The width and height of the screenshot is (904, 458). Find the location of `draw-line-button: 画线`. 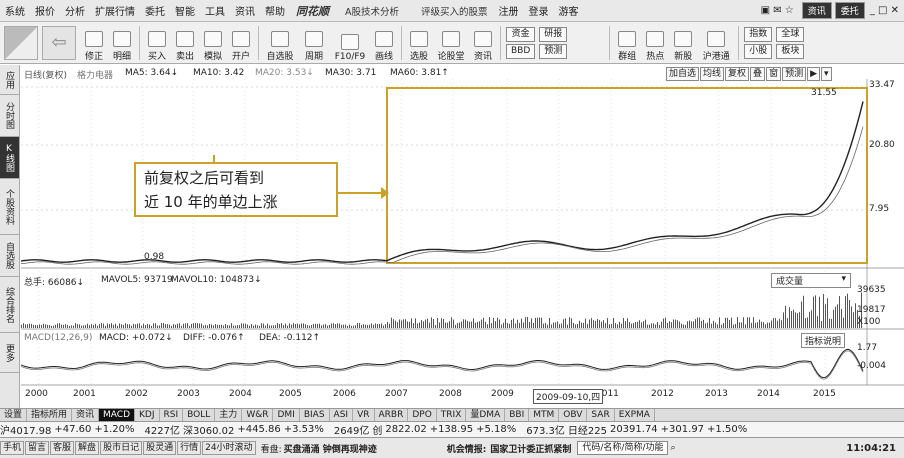

draw-line-button: 画线 is located at coordinates (384, 43).